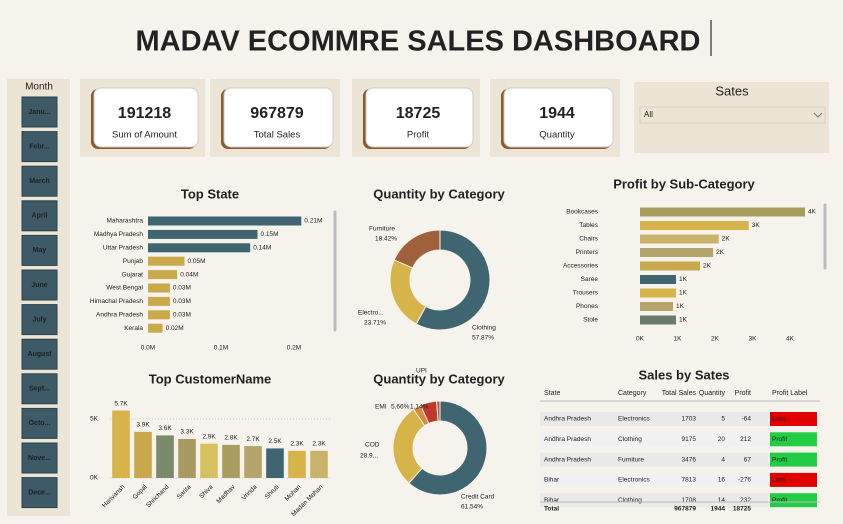 The height and width of the screenshot is (524, 843). Describe the element at coordinates (654, 439) in the screenshot. I see `table-row` at that location.